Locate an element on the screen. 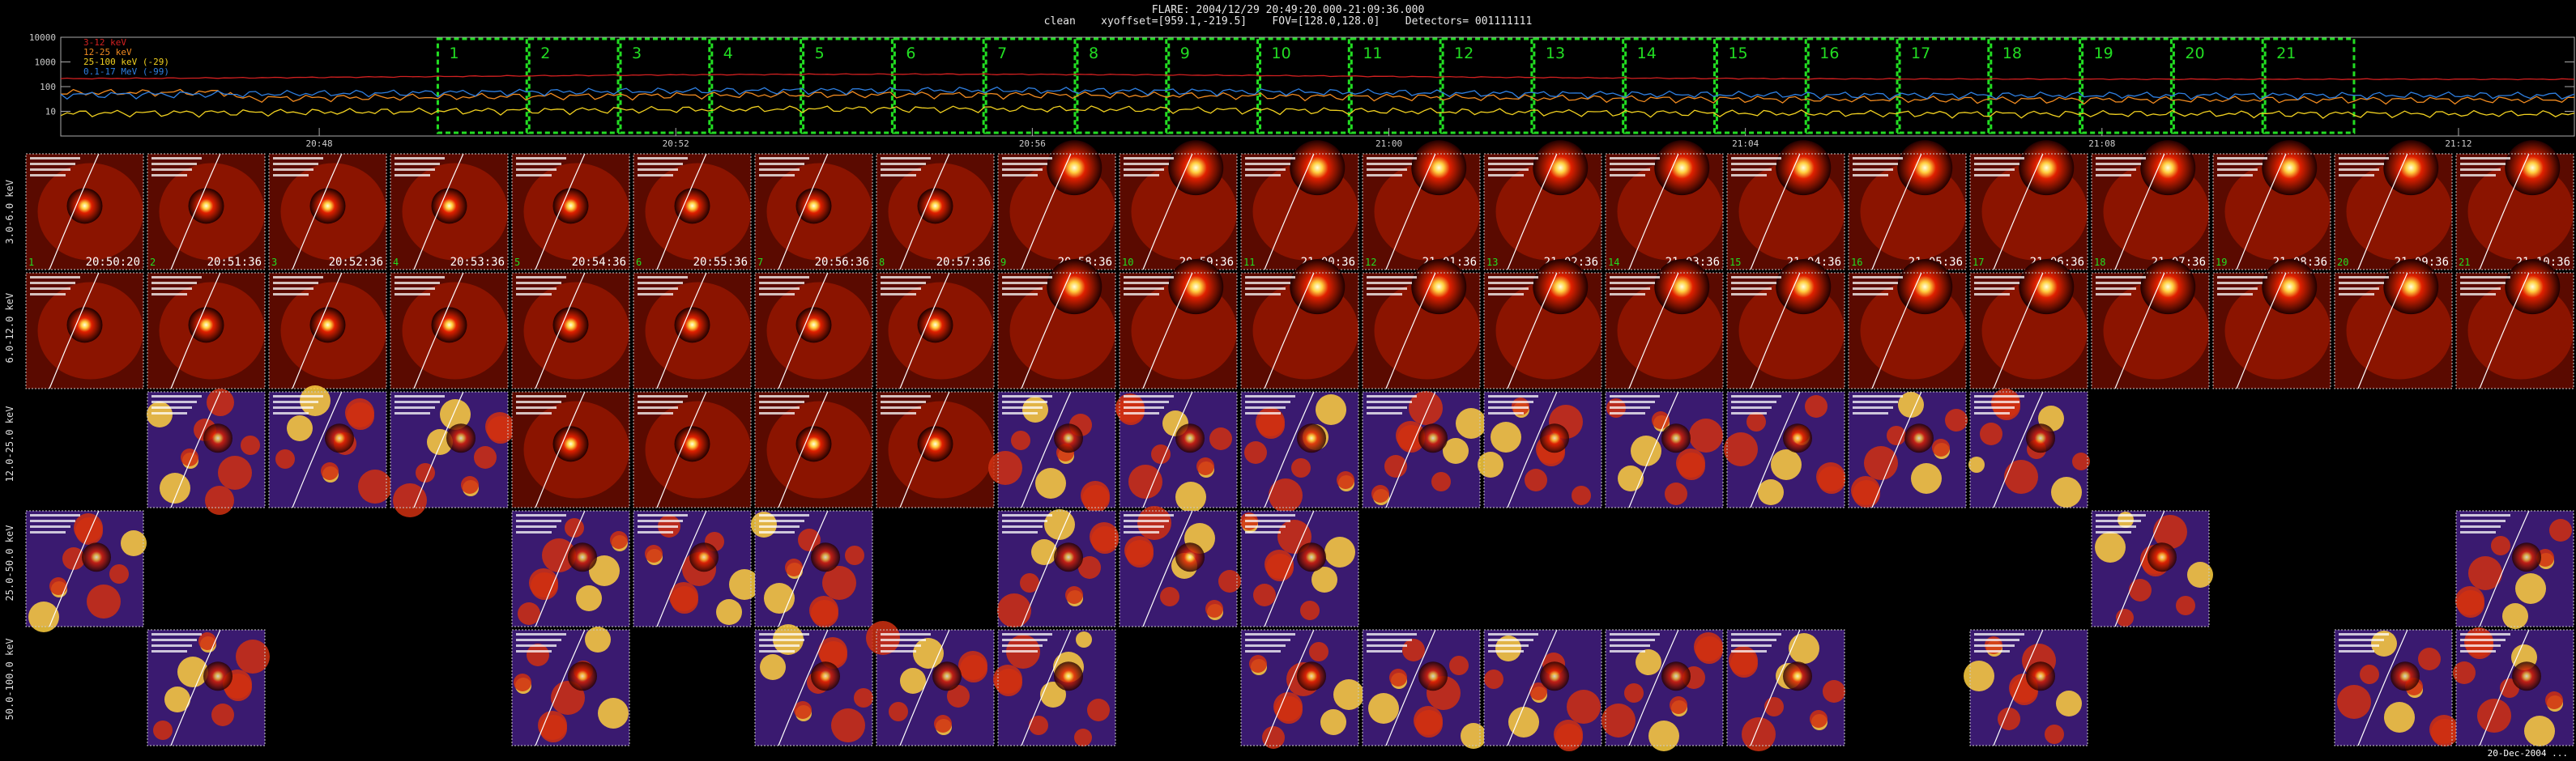 The width and height of the screenshot is (2576, 761). interval-number: 9 is located at coordinates (1003, 262).